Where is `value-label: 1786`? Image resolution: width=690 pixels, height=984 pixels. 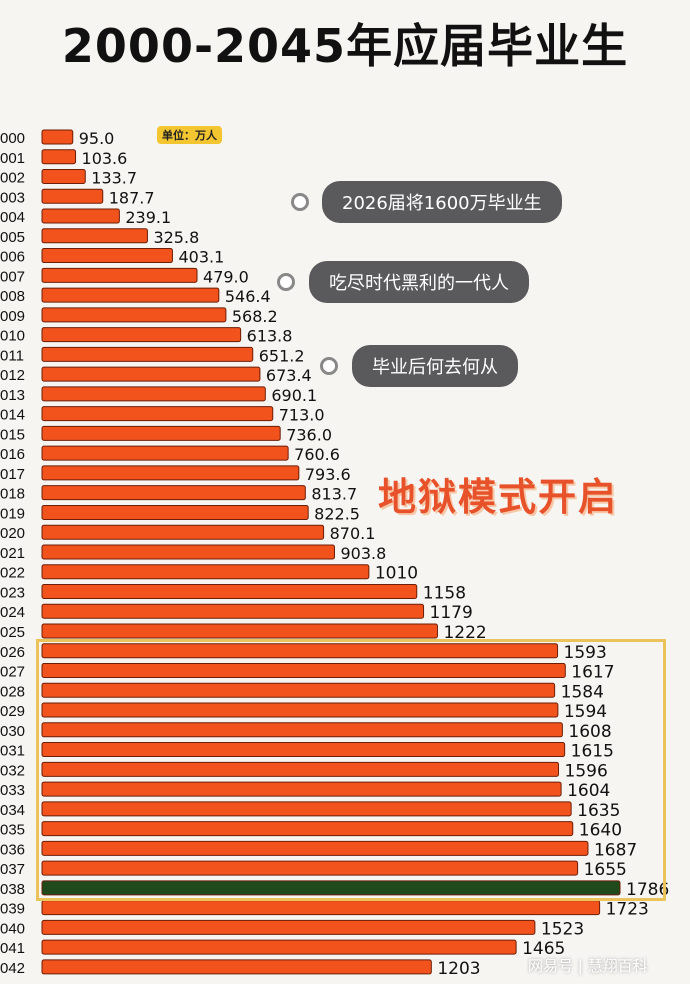
value-label: 1786 is located at coordinates (647, 890).